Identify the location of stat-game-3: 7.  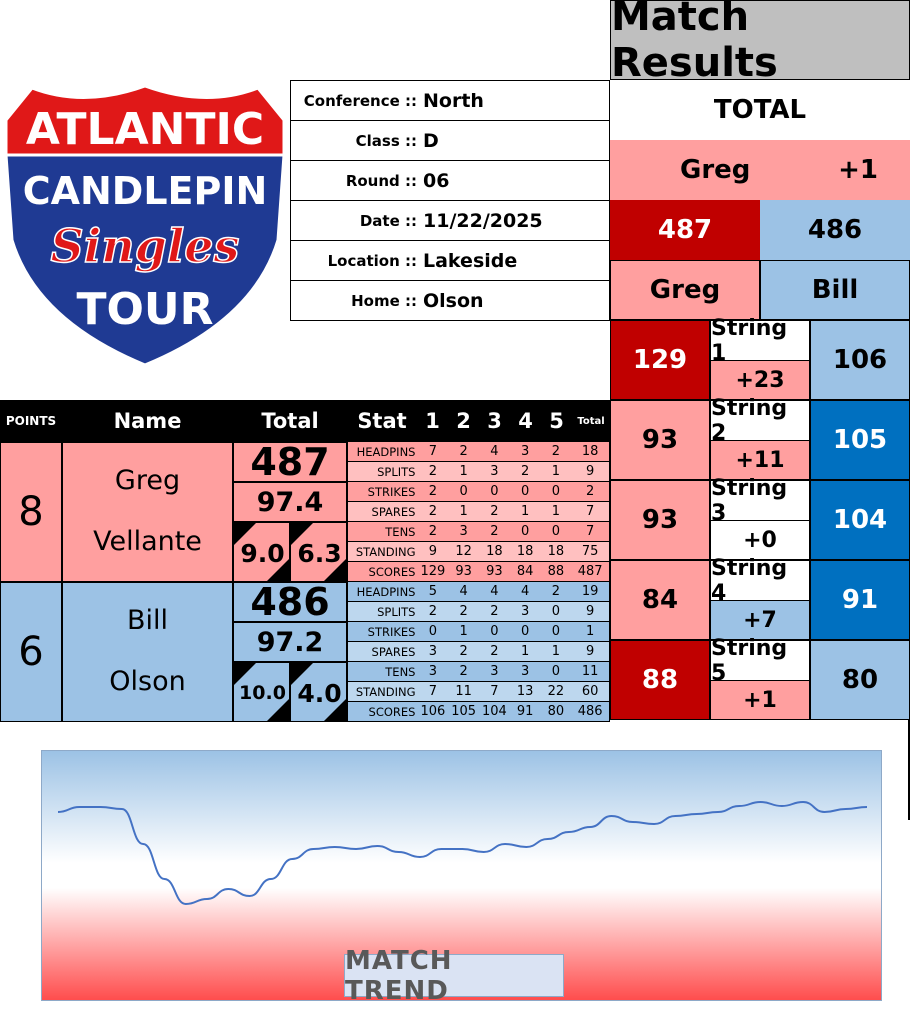
(494, 691).